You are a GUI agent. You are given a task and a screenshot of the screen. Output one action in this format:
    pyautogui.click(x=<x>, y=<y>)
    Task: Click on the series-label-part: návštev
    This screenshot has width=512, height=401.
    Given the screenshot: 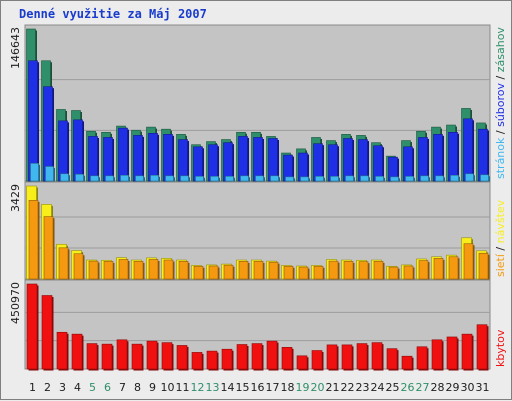 What is the action you would take?
    pyautogui.click(x=500, y=221)
    